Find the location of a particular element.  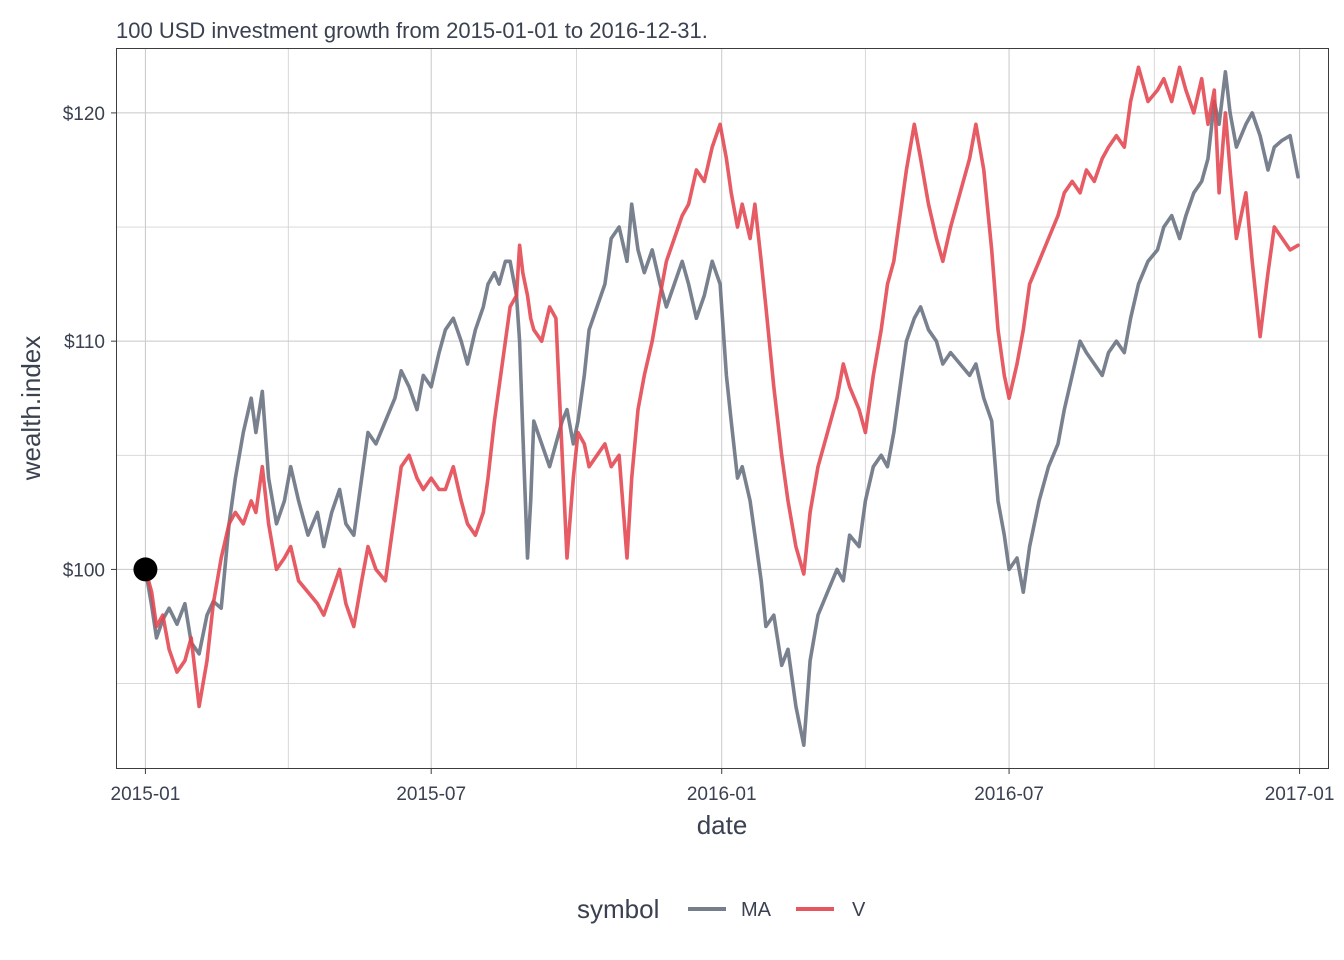

y-axis-title: wealth.index is located at coordinates (31, 409).